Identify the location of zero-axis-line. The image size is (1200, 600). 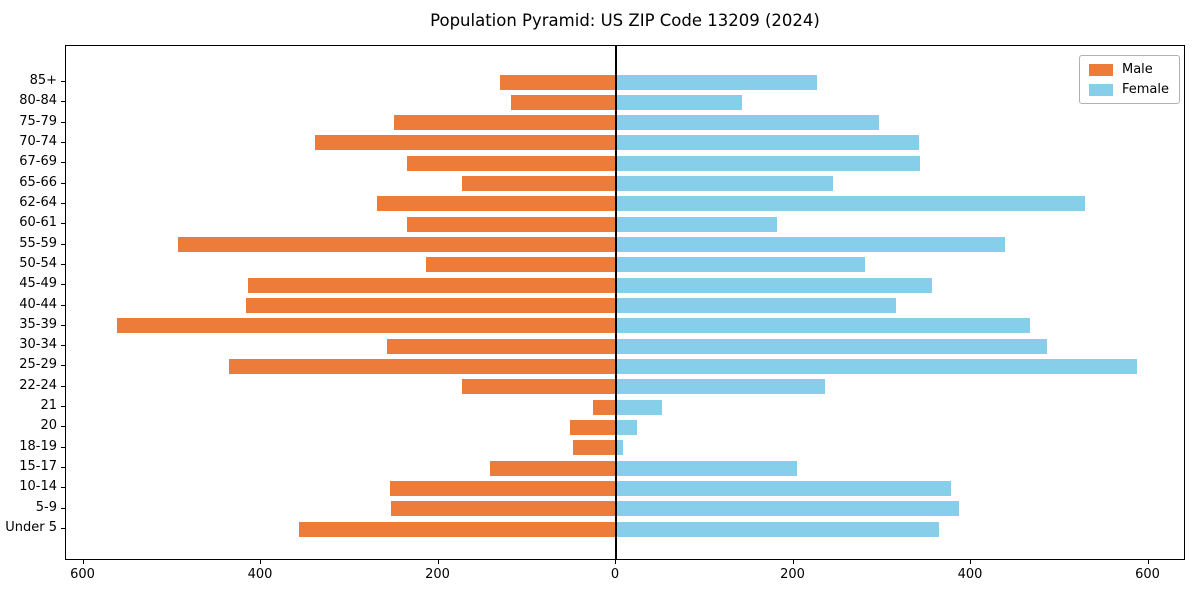
(616, 302).